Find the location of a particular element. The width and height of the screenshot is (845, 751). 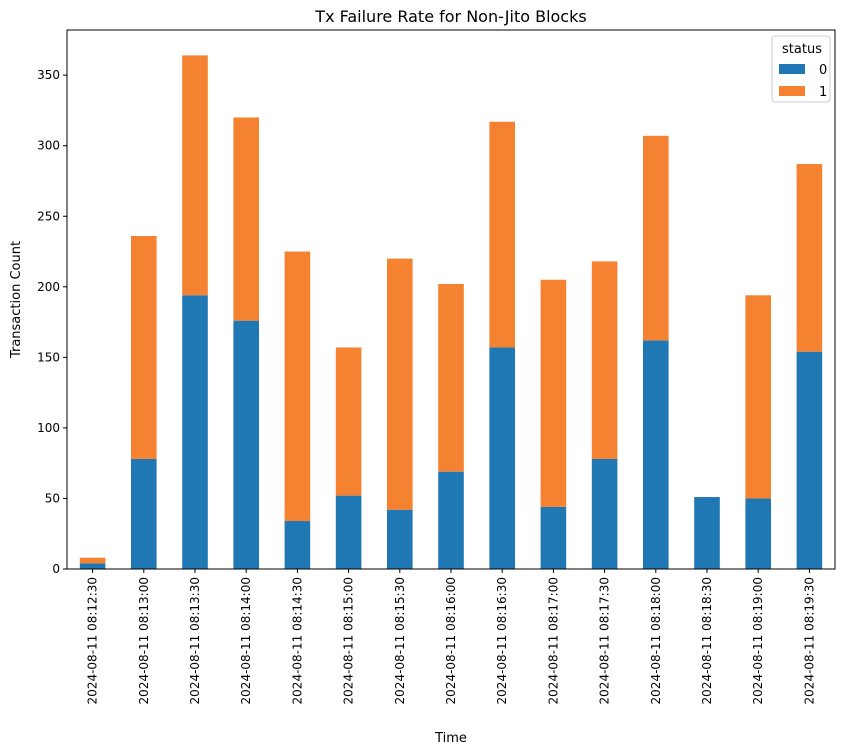

y-tick-label: 150 is located at coordinates (48, 357).